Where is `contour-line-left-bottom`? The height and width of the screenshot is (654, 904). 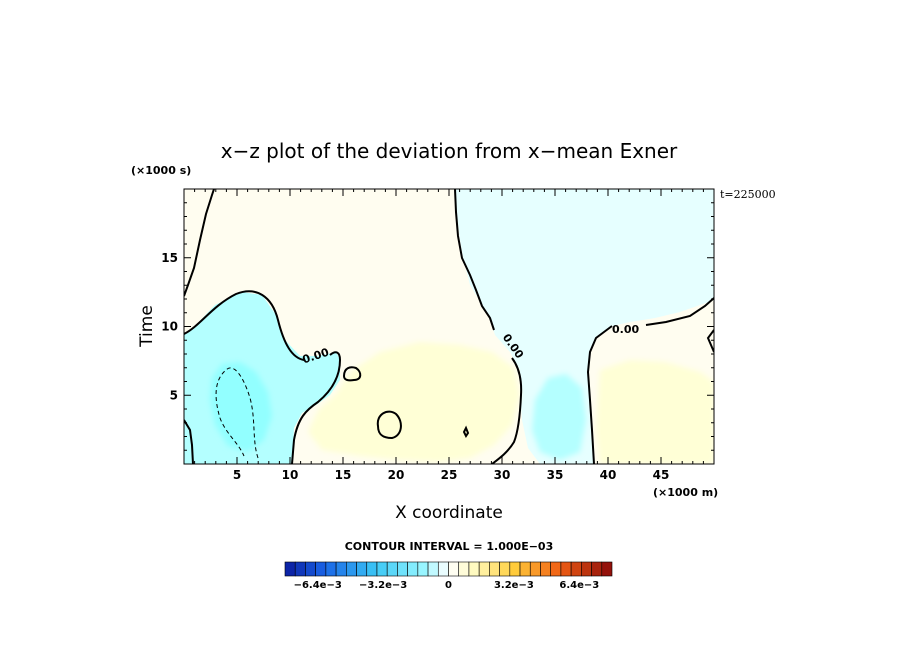 contour-line-left-bottom is located at coordinates (189, 441).